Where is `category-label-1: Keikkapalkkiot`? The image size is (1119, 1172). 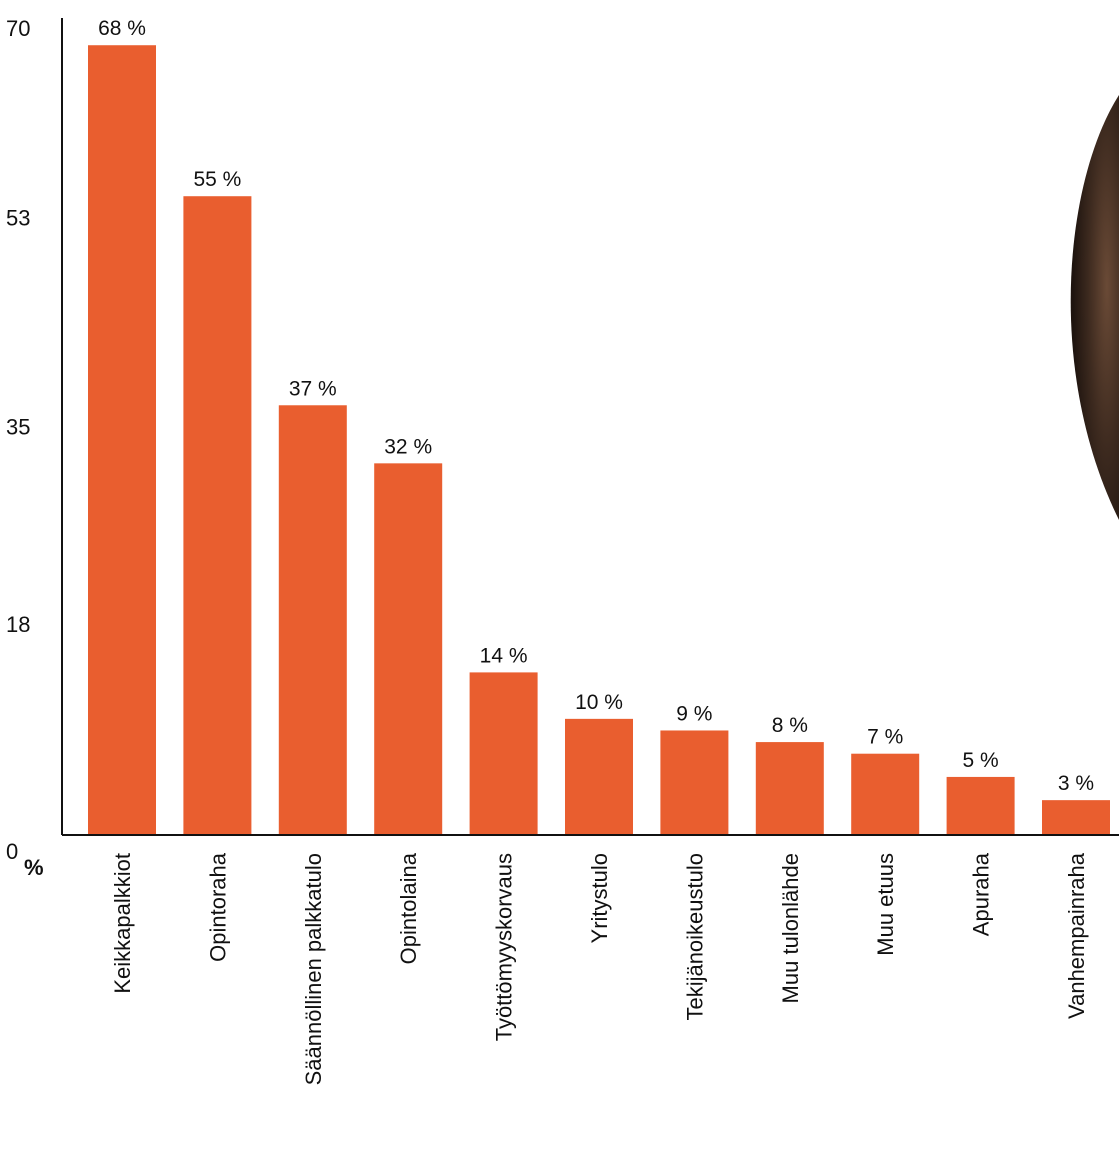 category-label-1: Keikkapalkkiot is located at coordinates (122, 923).